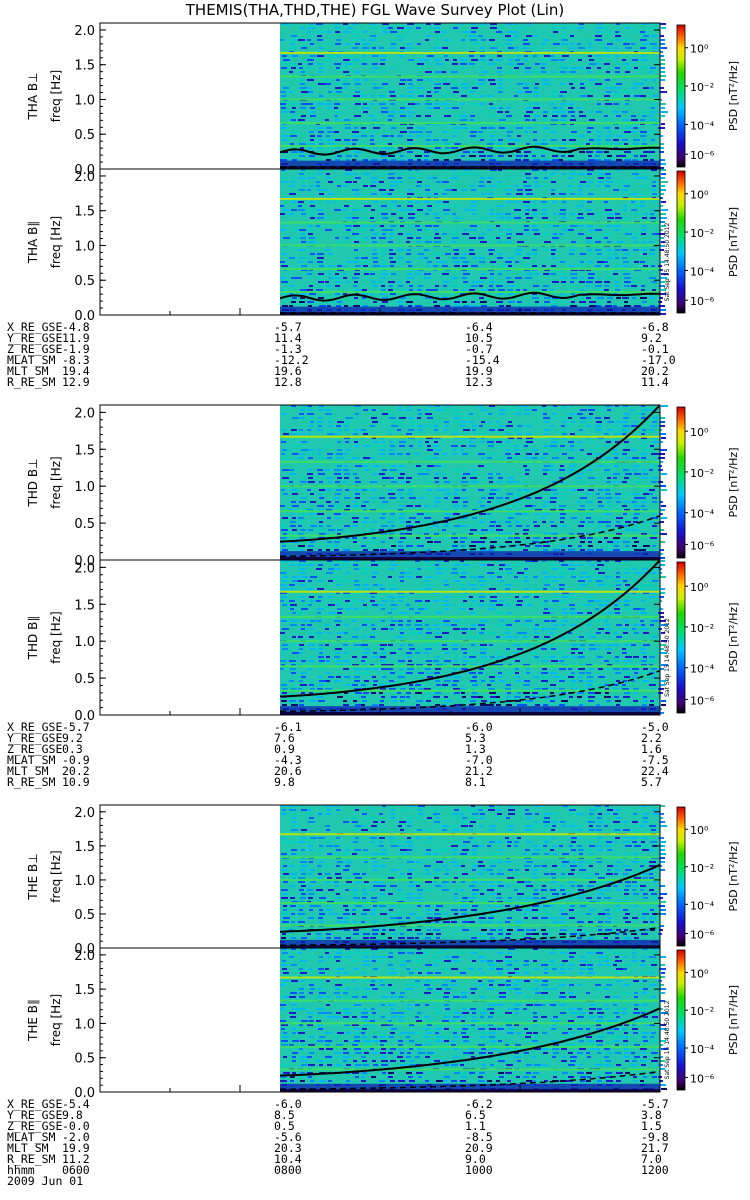 Image resolution: width=750 pixels, height=1200 pixels. I want to click on ephemeris-value: 9.2, so click(72, 738).